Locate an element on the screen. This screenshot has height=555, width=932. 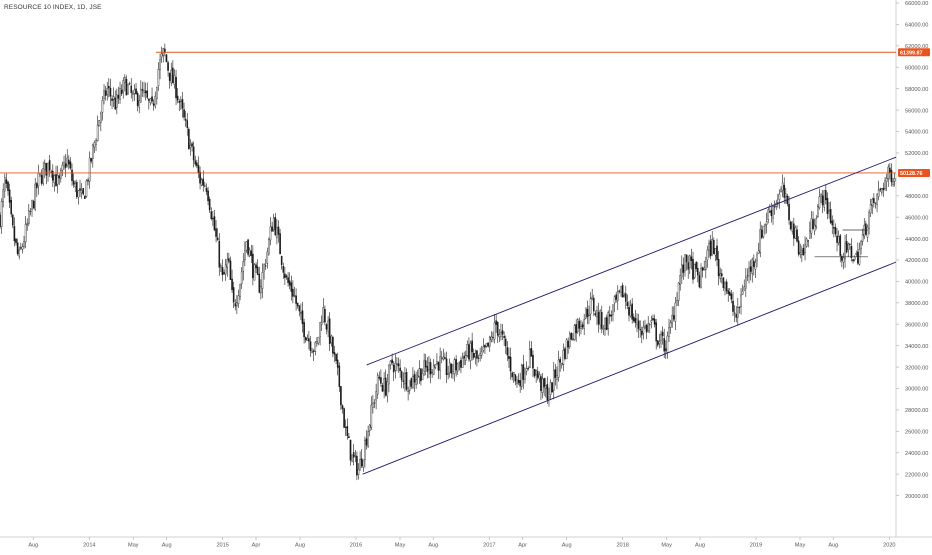
price-label-text: 61399.87 is located at coordinates (911, 53).